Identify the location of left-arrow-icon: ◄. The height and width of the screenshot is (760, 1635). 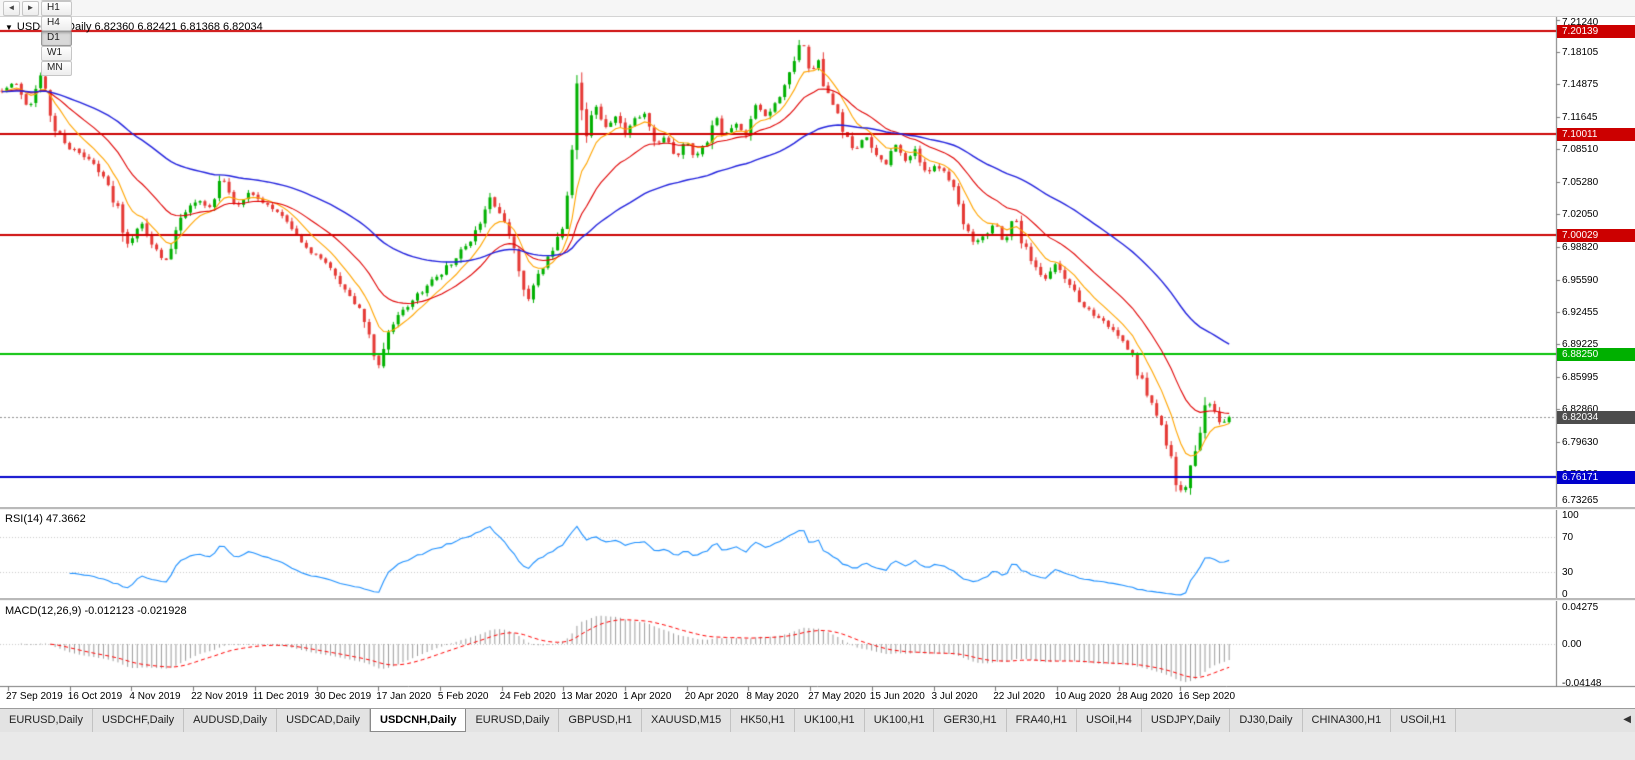
(11, 7).